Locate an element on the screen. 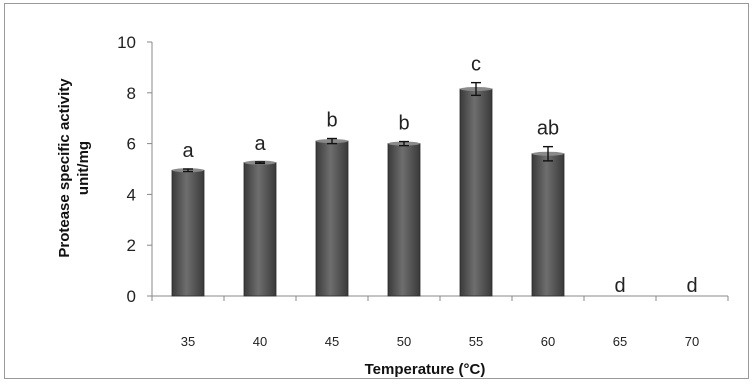  significance-letter: c is located at coordinates (476, 65).